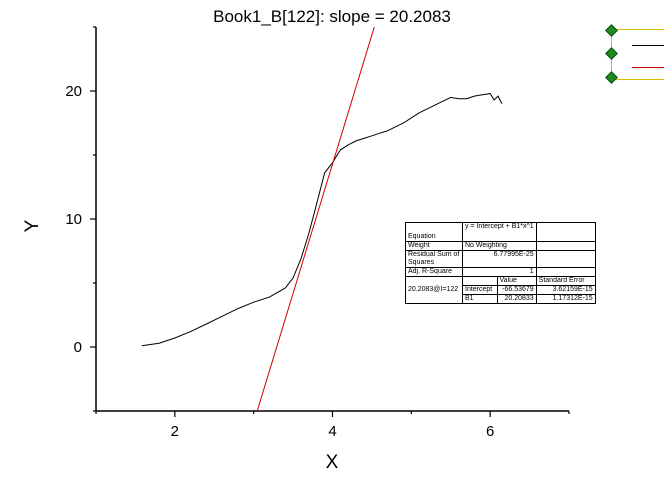 Image resolution: width=664 pixels, height=482 pixels. Describe the element at coordinates (73, 219) in the screenshot. I see `y-tick-label: 10` at that location.